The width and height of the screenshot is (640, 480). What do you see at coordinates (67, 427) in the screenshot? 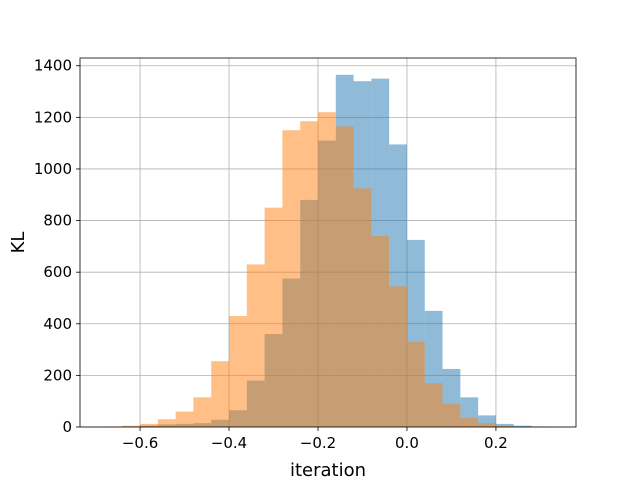
I see `y-tick-label: 0` at bounding box center [67, 427].